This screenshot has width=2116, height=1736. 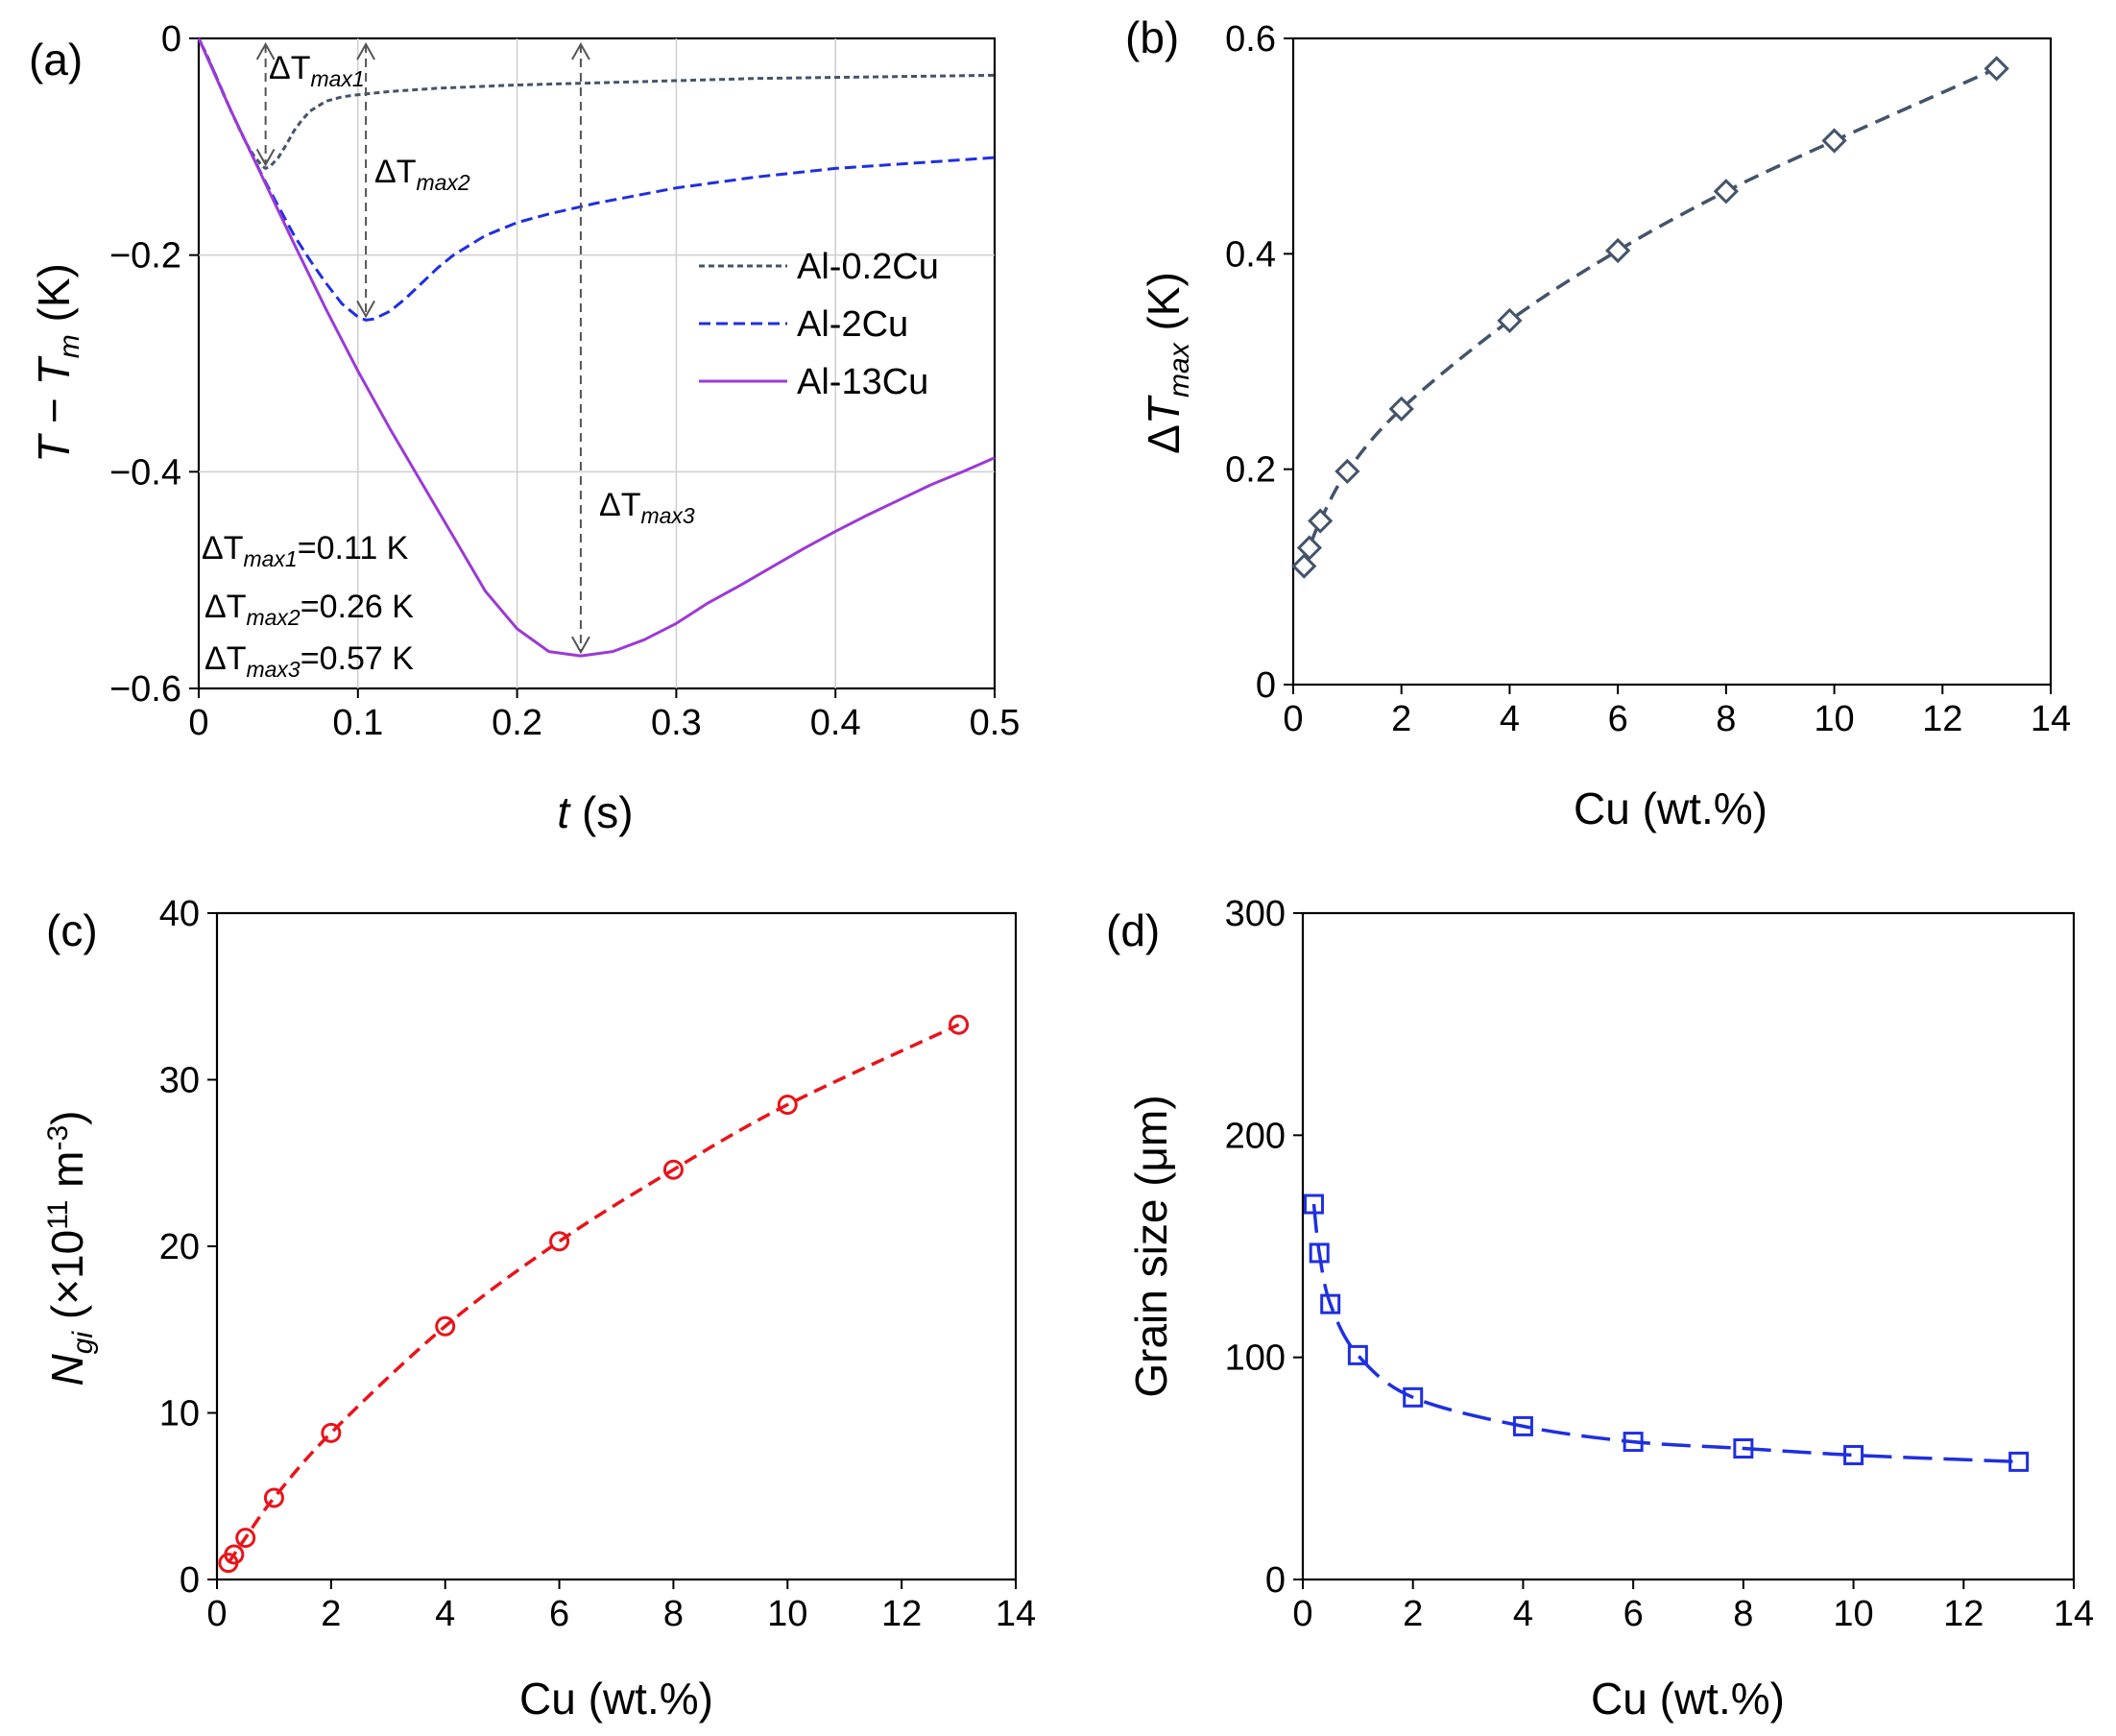 What do you see at coordinates (179, 1081) in the screenshot?
I see `y-tick-label: 30` at bounding box center [179, 1081].